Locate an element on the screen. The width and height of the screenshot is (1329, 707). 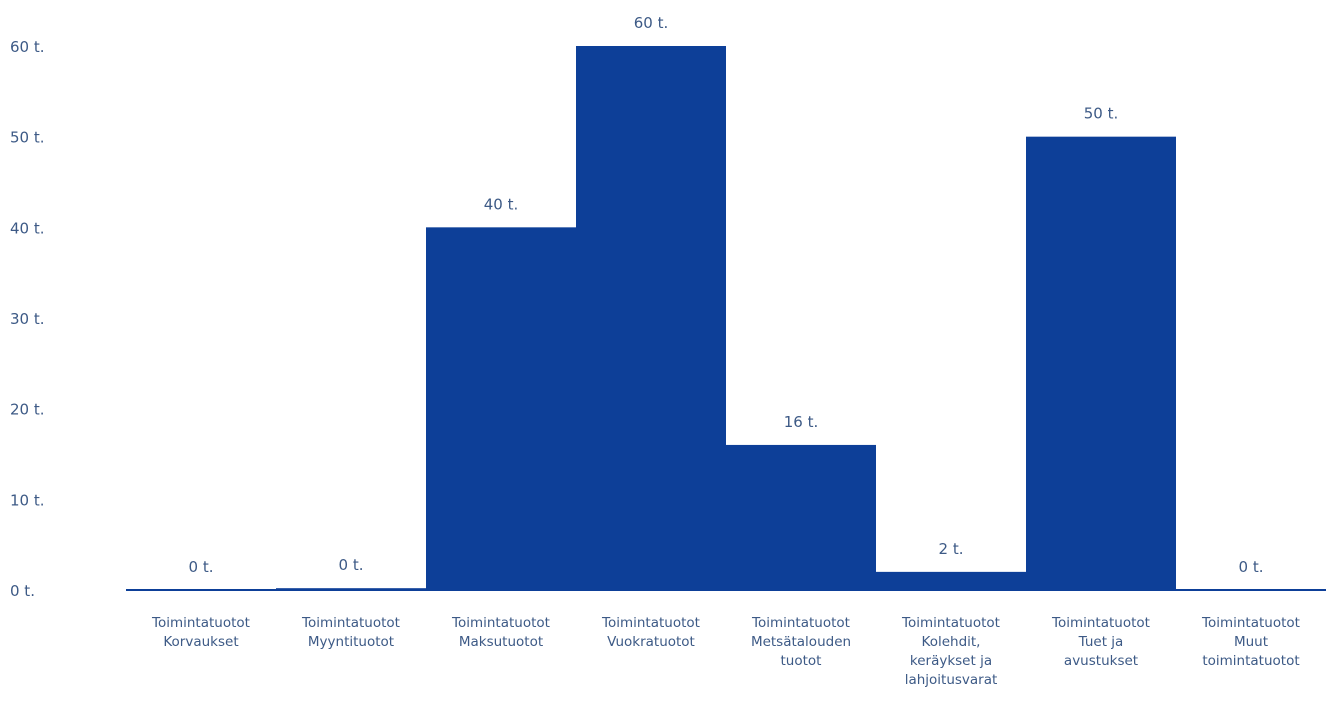
category-label-line: Metsätalouden is located at coordinates (801, 642).